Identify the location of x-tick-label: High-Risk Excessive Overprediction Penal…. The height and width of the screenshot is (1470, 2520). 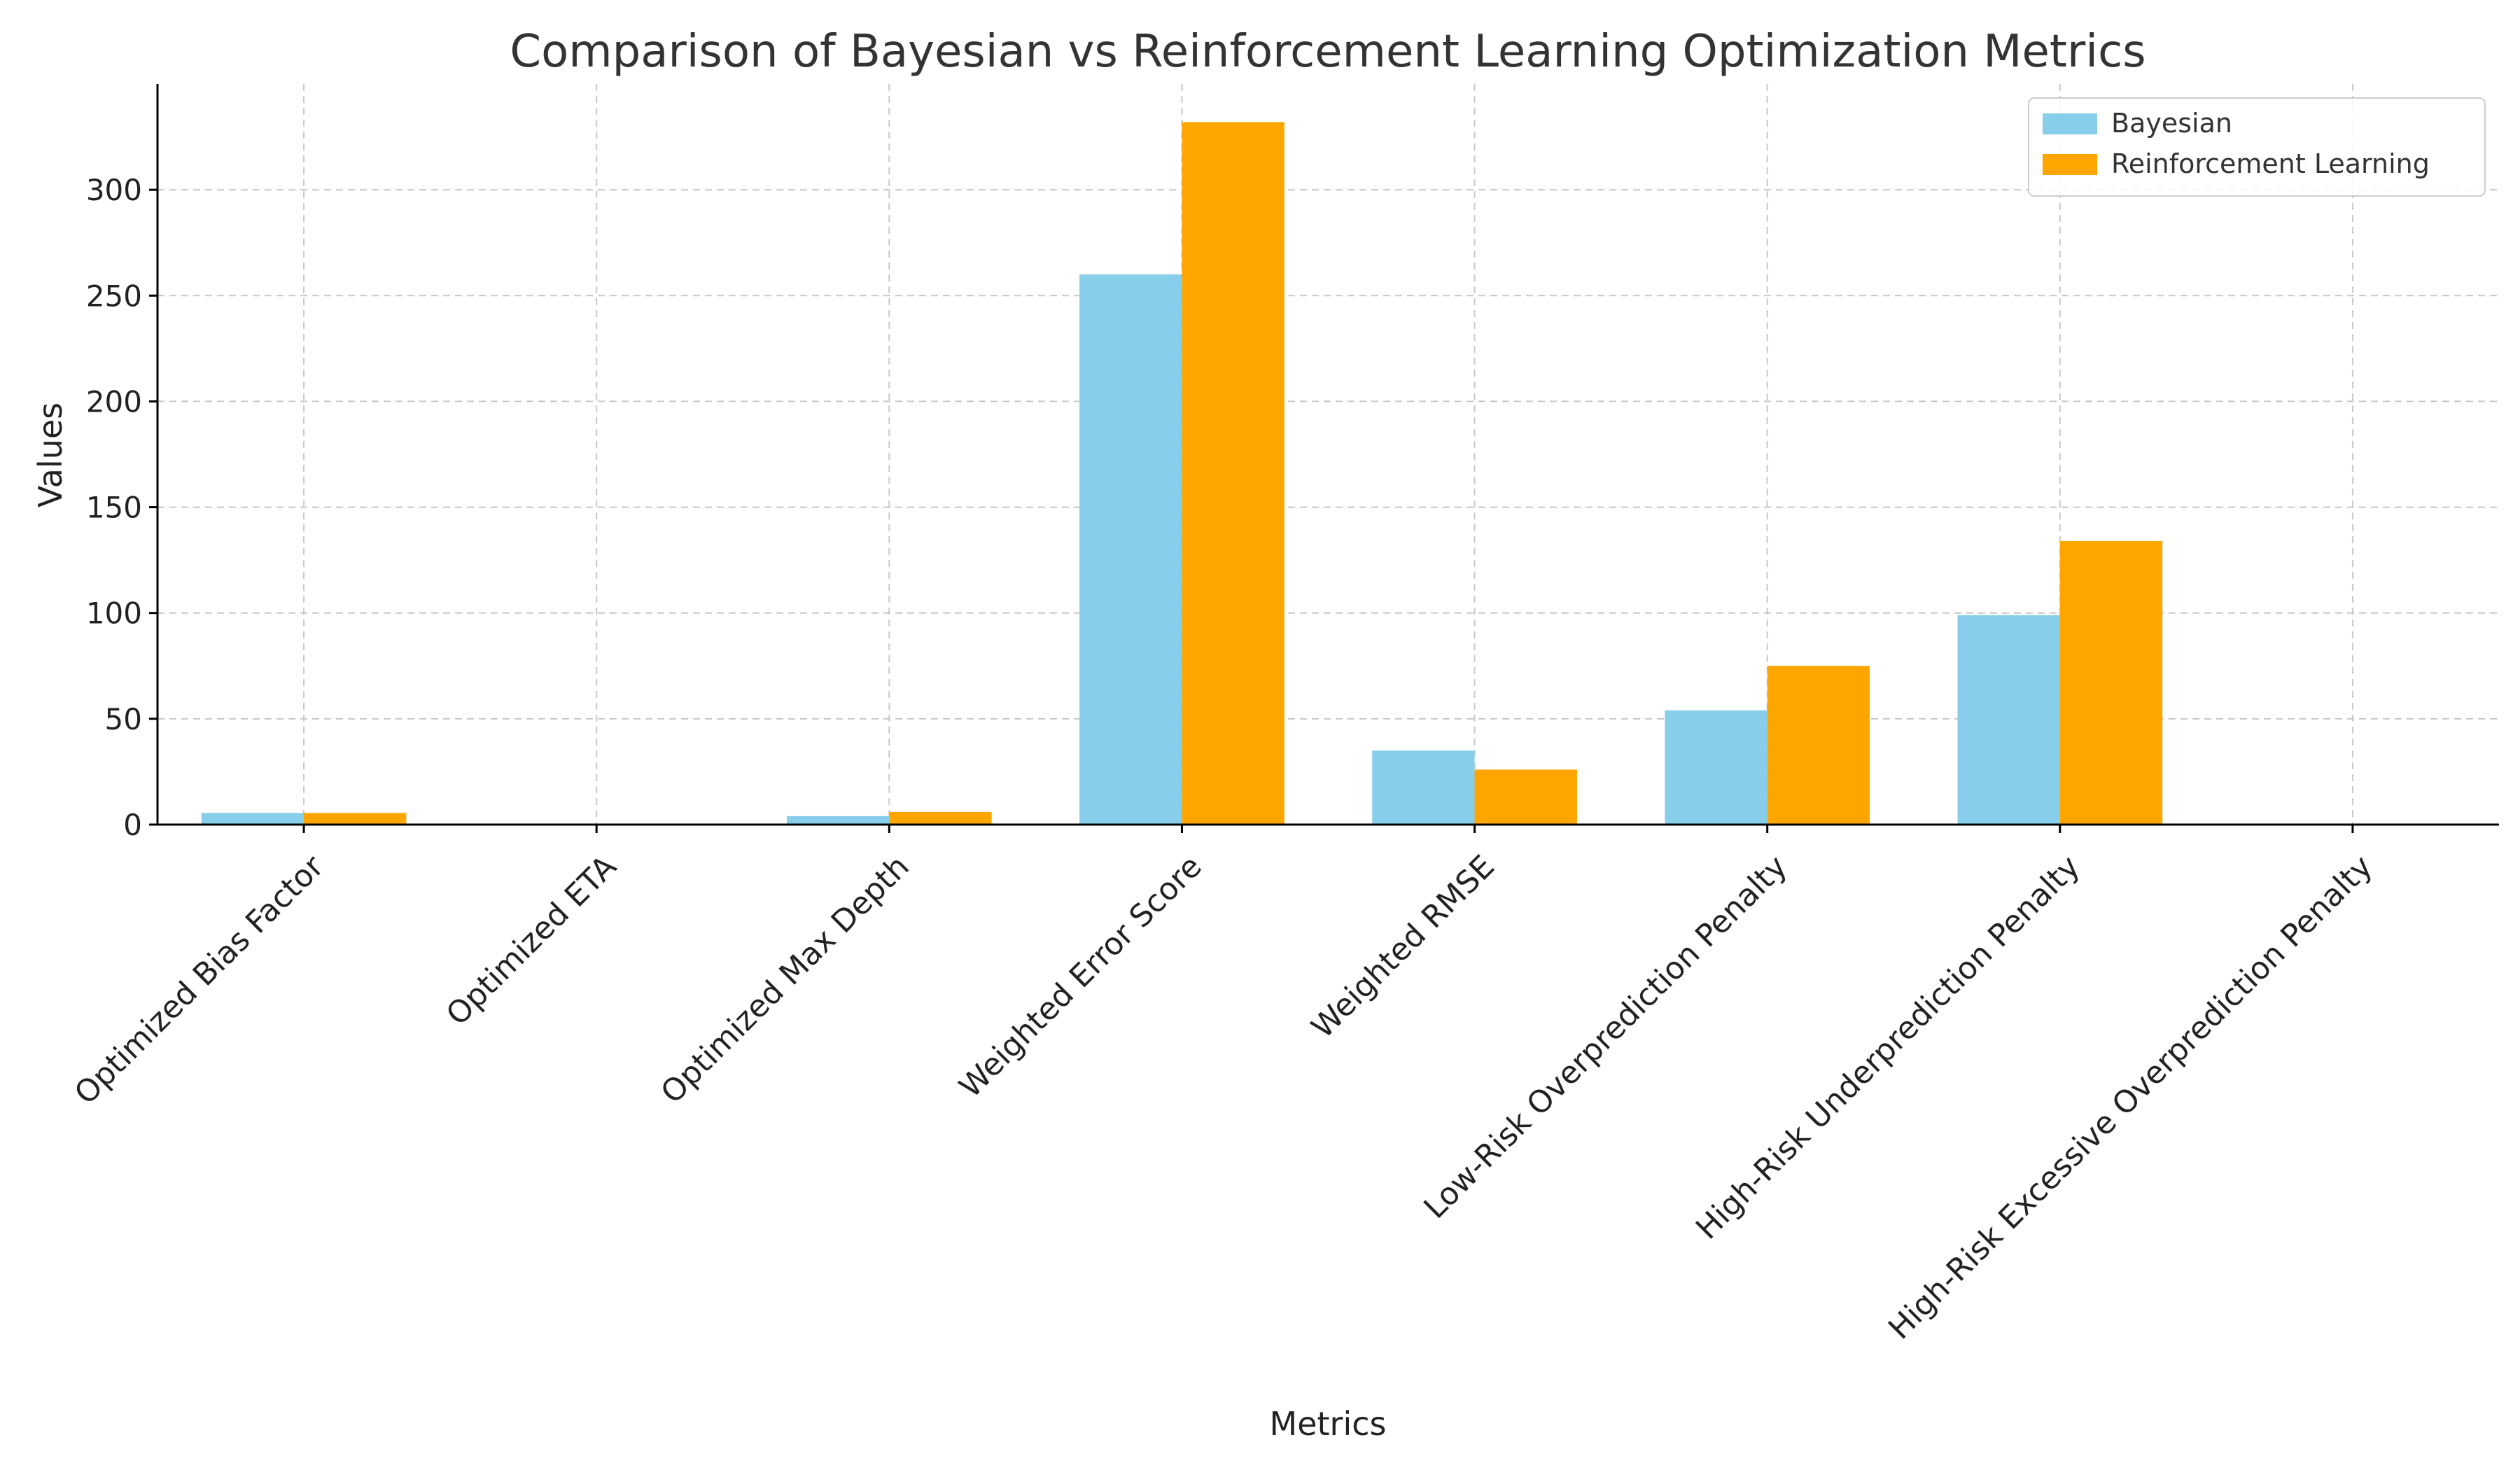
(2130, 1097).